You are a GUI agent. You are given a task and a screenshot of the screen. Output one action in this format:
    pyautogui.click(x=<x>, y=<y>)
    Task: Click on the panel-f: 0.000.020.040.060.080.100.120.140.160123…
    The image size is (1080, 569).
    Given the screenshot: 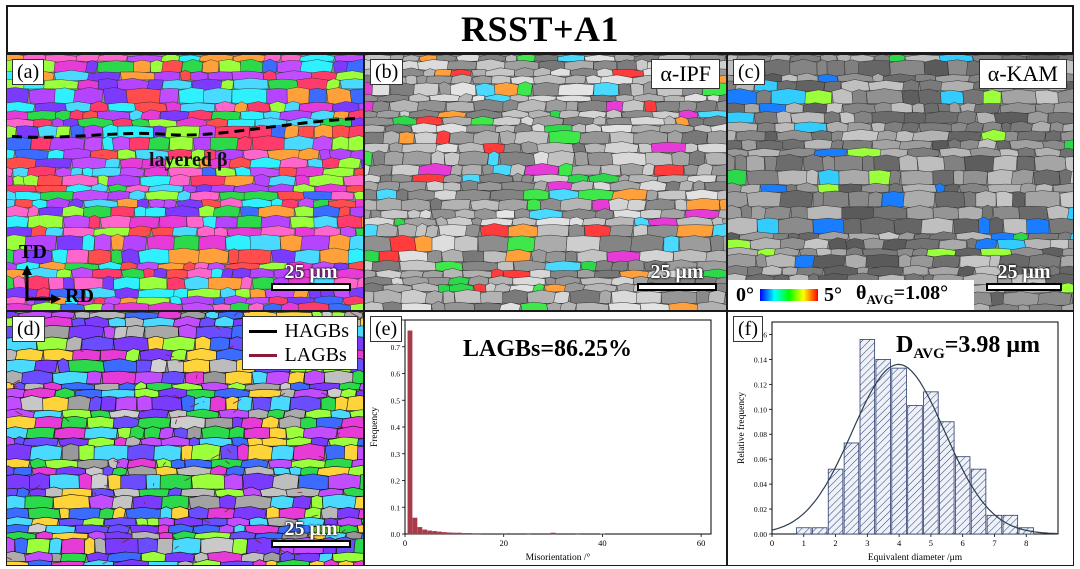 What is the action you would take?
    pyautogui.click(x=900, y=438)
    